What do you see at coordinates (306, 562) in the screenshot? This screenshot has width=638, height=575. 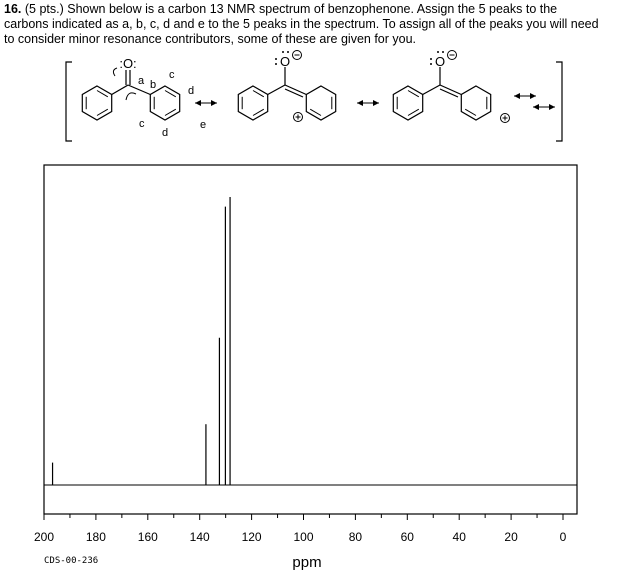 I see `x-axis-label: ppm` at bounding box center [306, 562].